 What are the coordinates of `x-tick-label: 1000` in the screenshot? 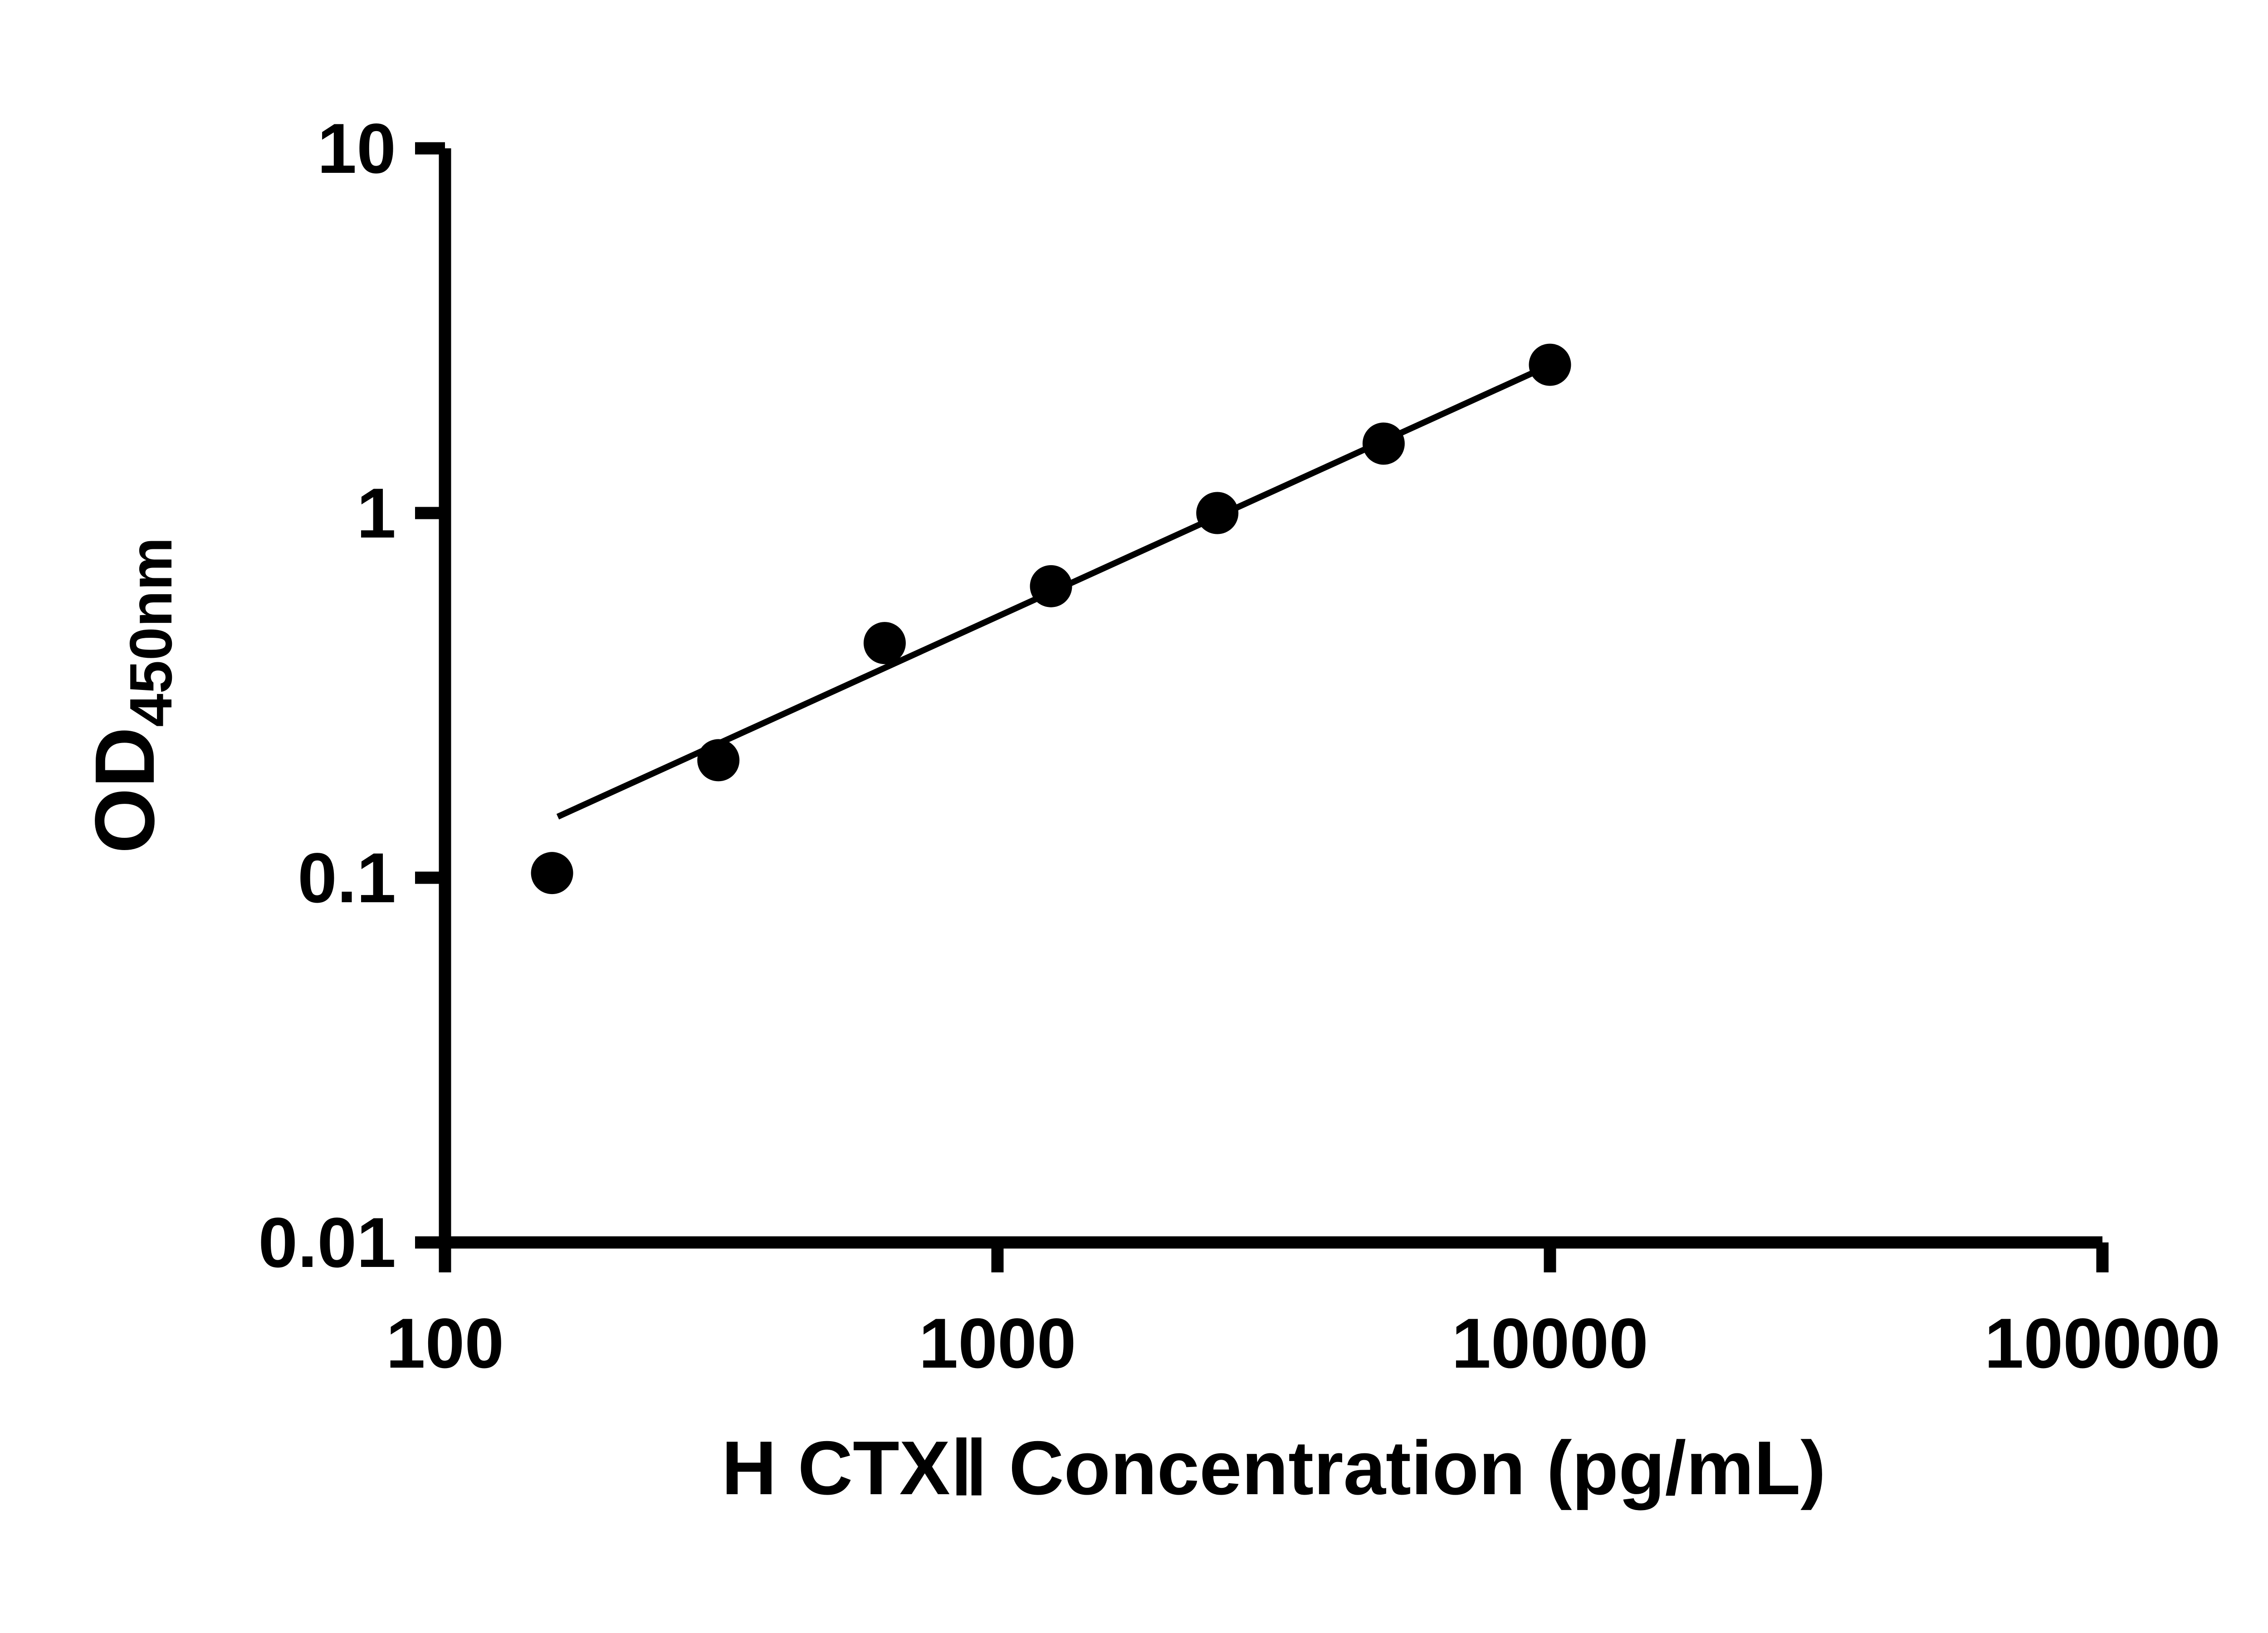 It's located at (998, 1343).